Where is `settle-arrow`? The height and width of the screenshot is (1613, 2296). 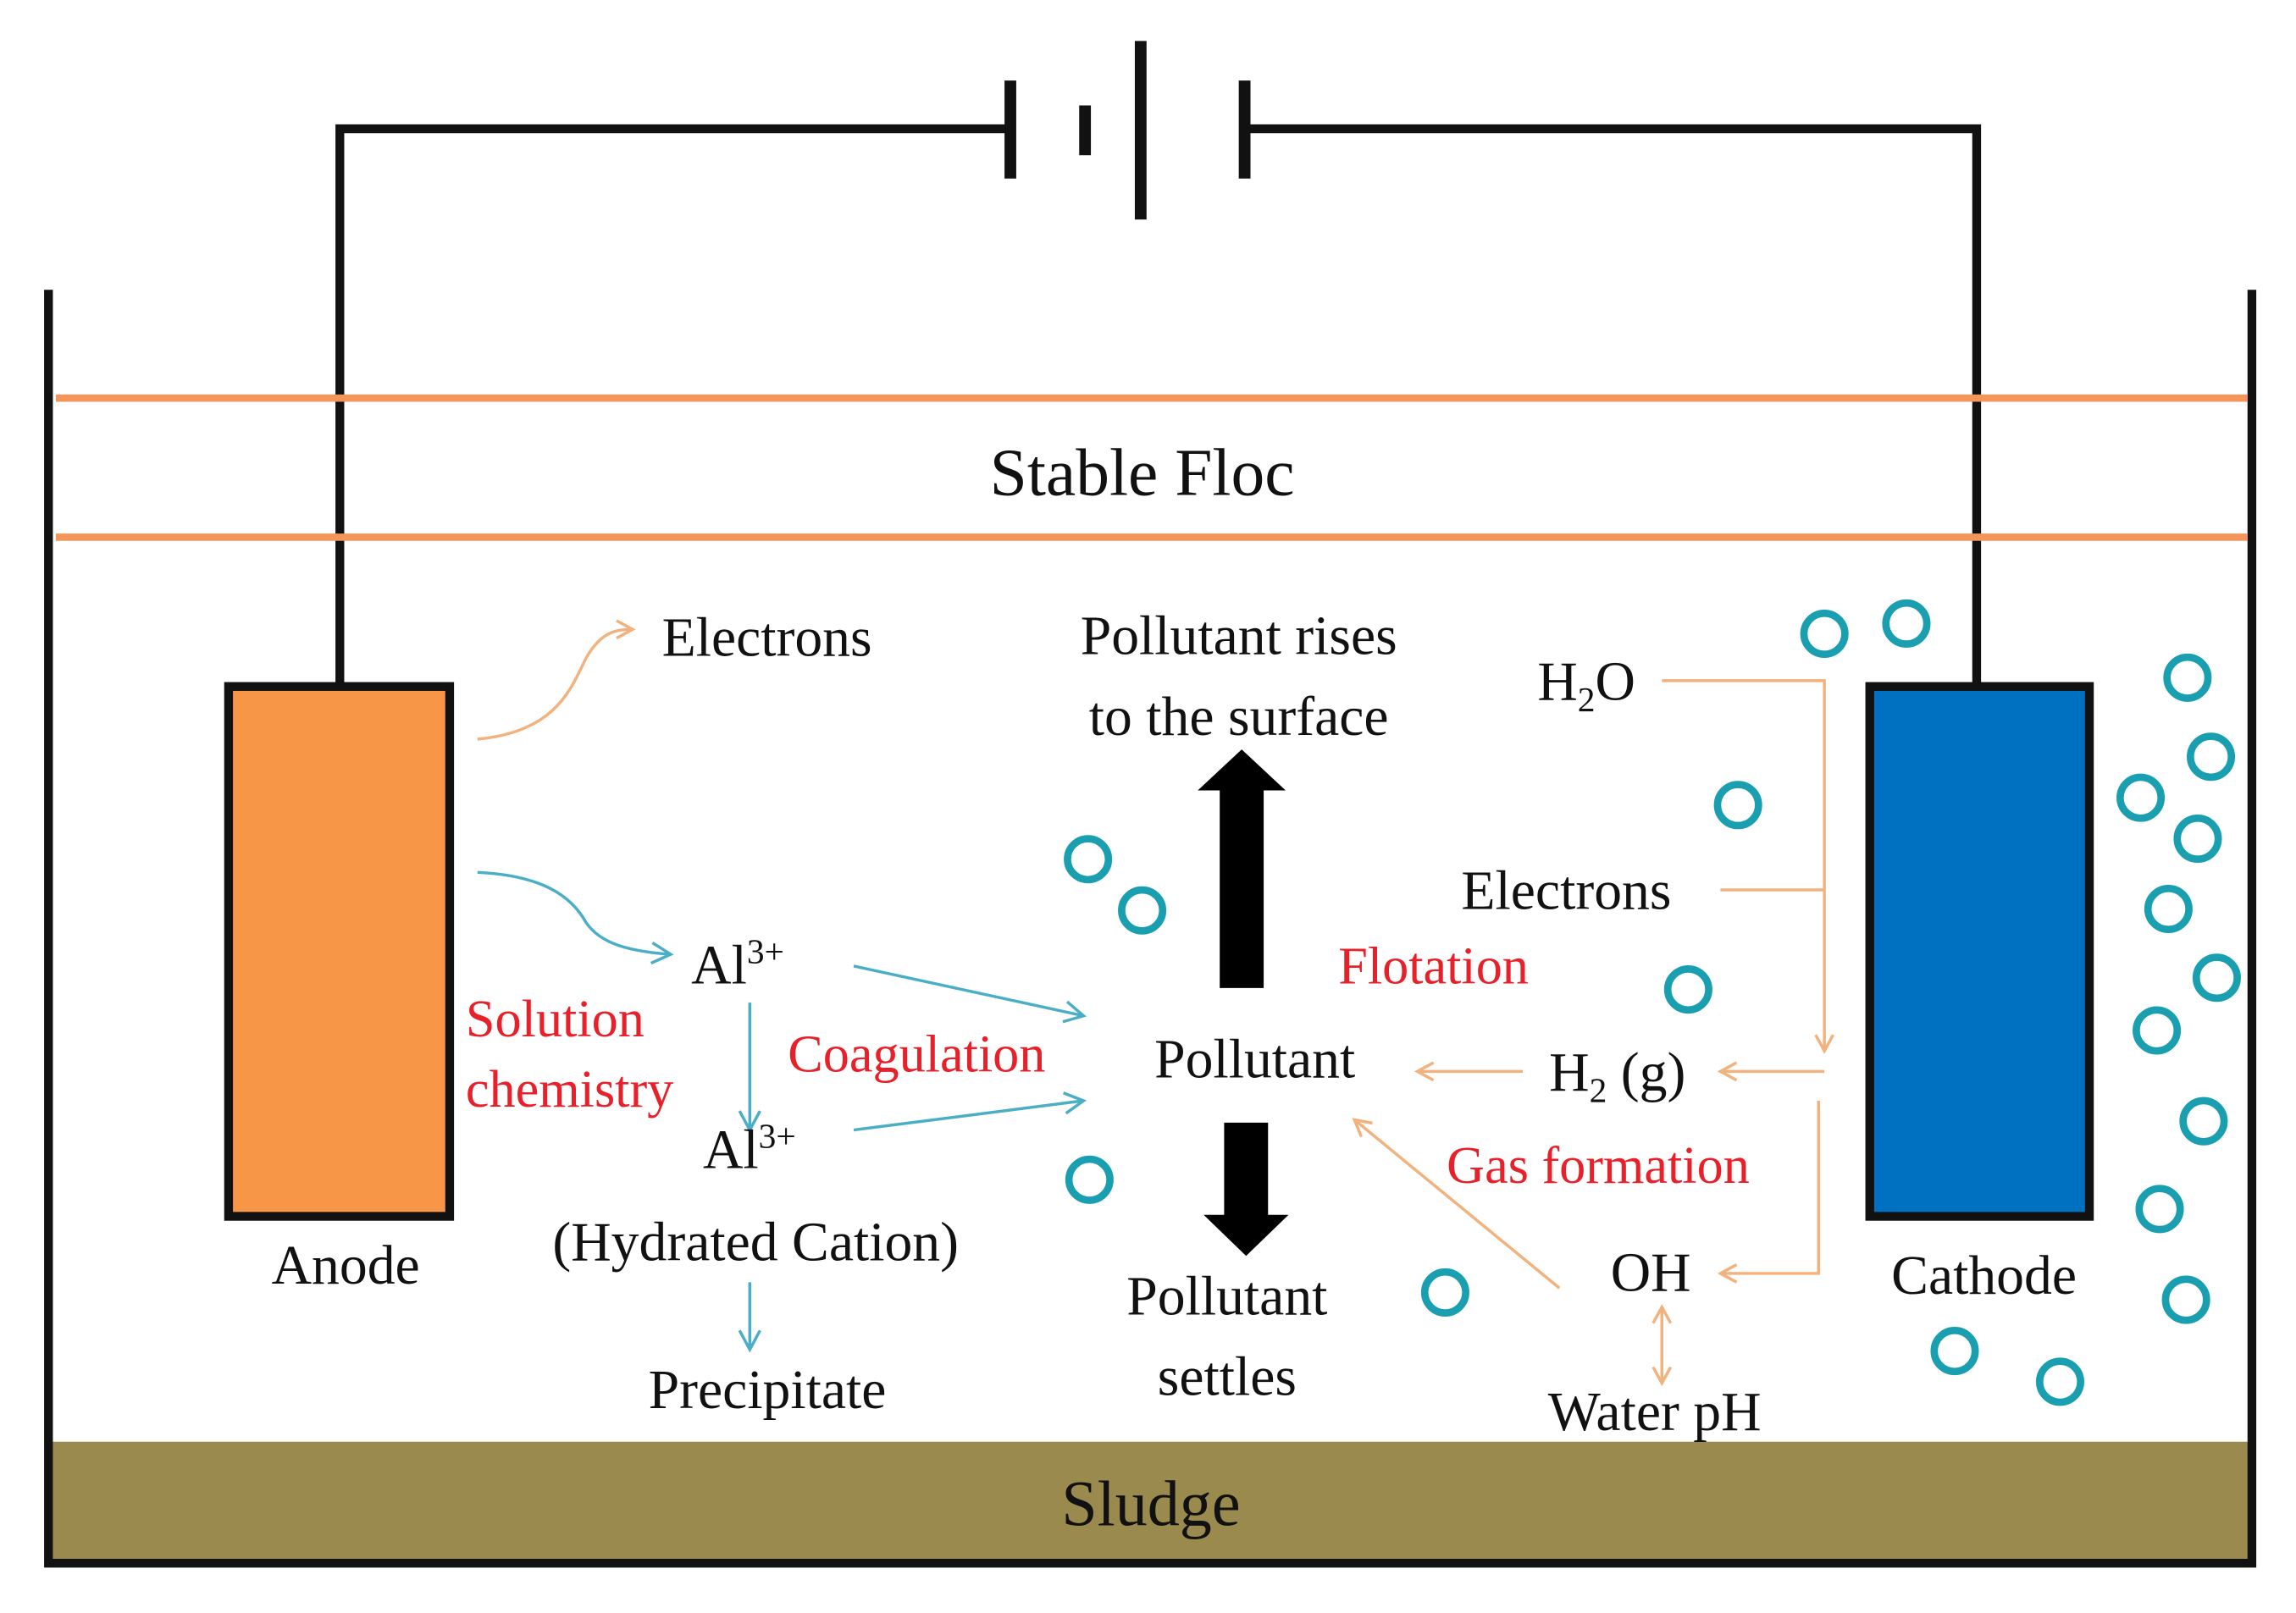
settle-arrow is located at coordinates (1246, 1189).